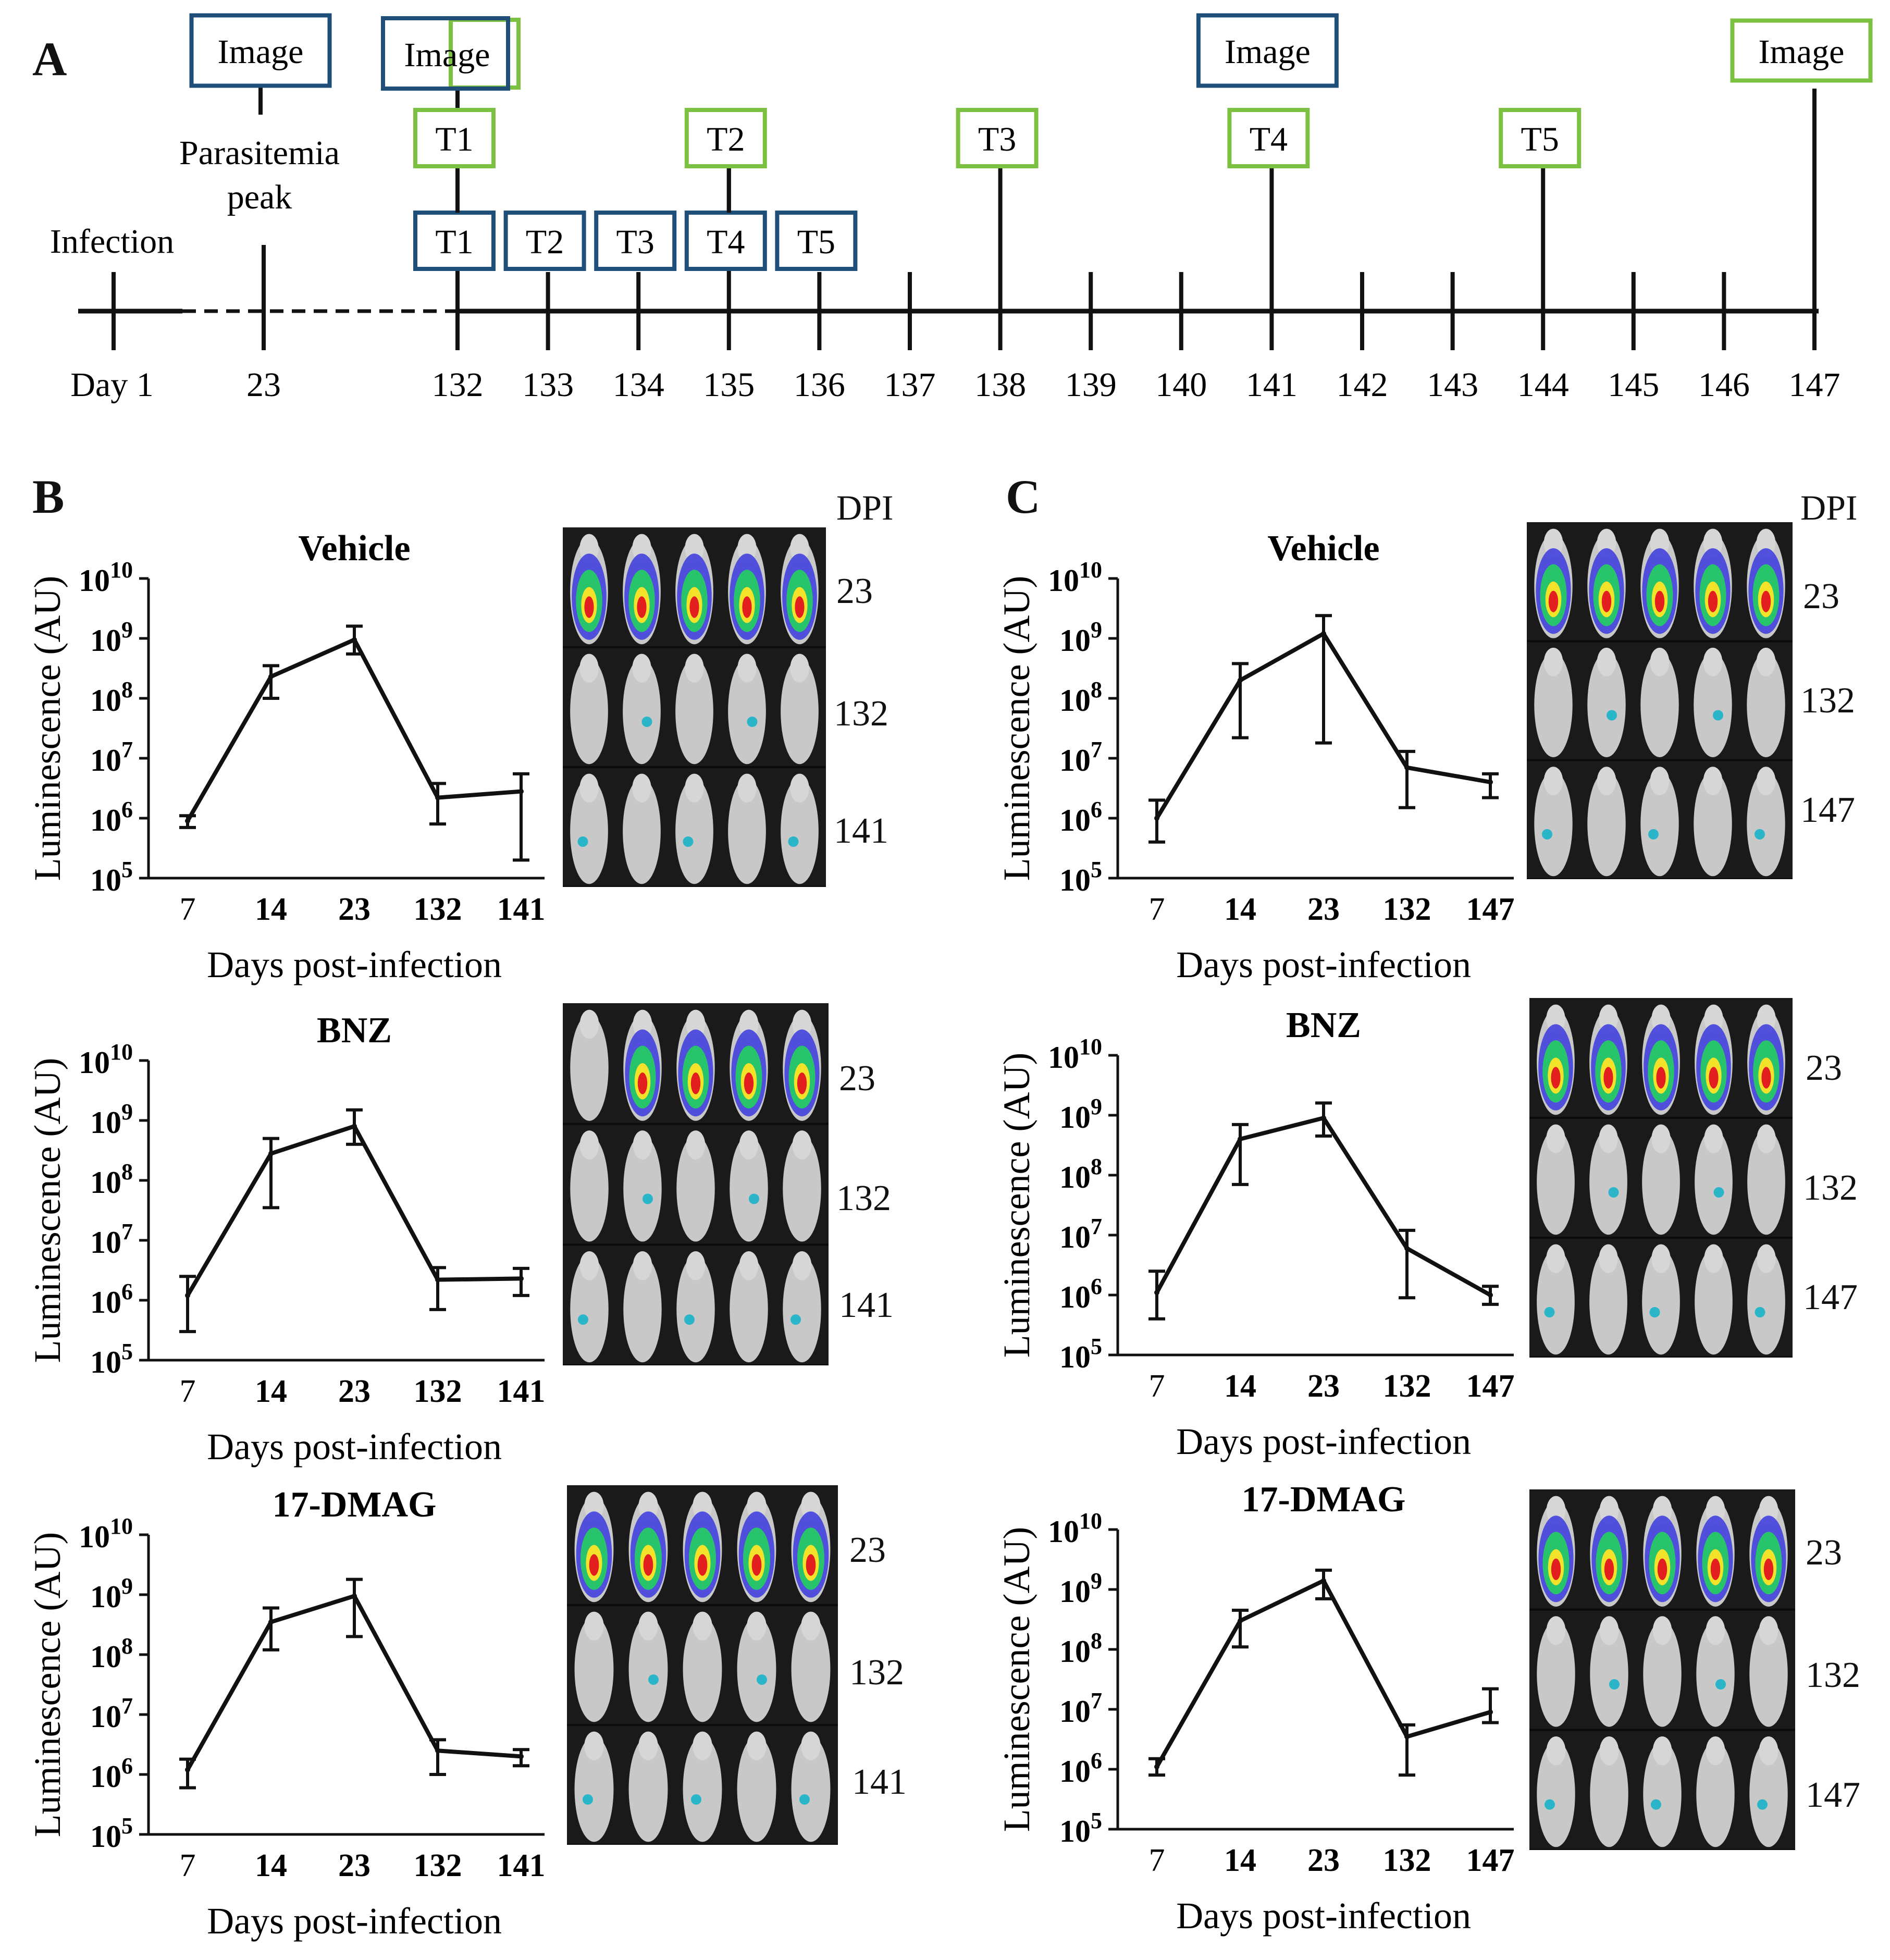 The image size is (1890, 1960). I want to click on dpi-label-b1-2: 141, so click(867, 1305).